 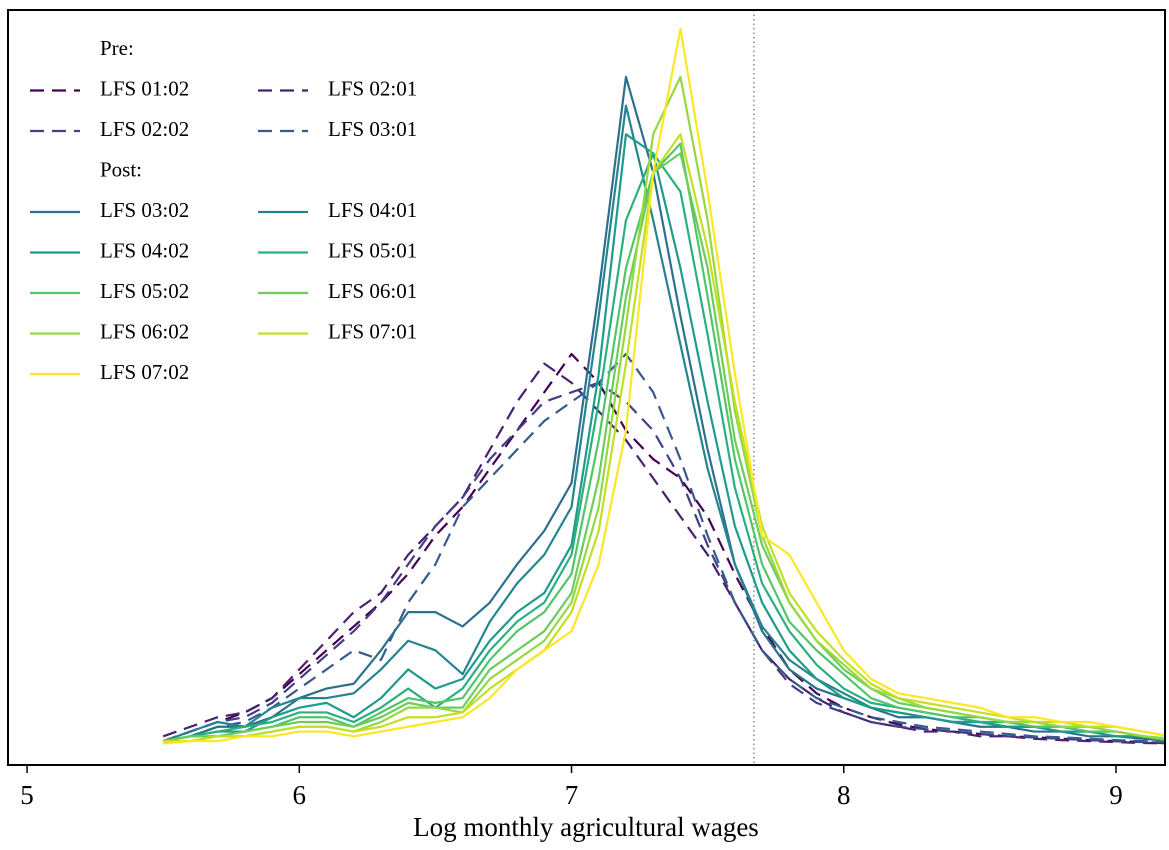 I want to click on legend-label: LFS 06:02, so click(x=144, y=331).